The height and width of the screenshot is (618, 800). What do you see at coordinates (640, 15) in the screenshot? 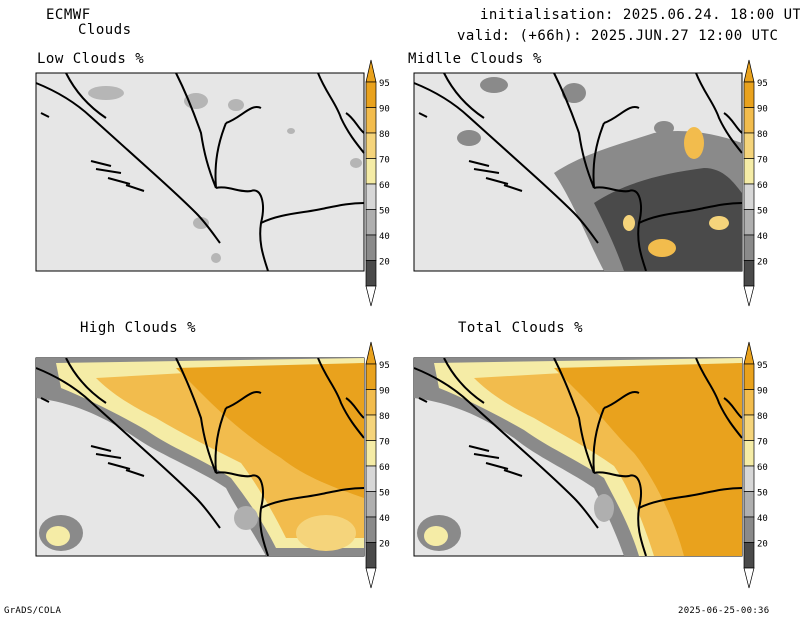
I see `initialisation-time: initialisation: 2025.06.24. 18:00 UTC` at bounding box center [640, 15].